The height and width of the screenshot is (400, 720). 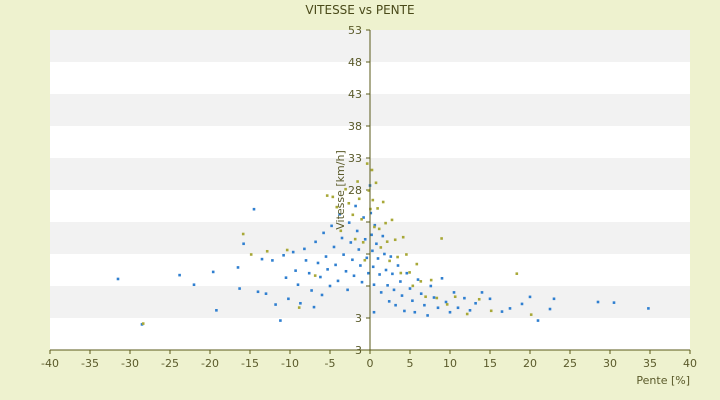 What do you see at coordinates (355, 94) in the screenshot?
I see `y-tick-label: 43` at bounding box center [355, 94].